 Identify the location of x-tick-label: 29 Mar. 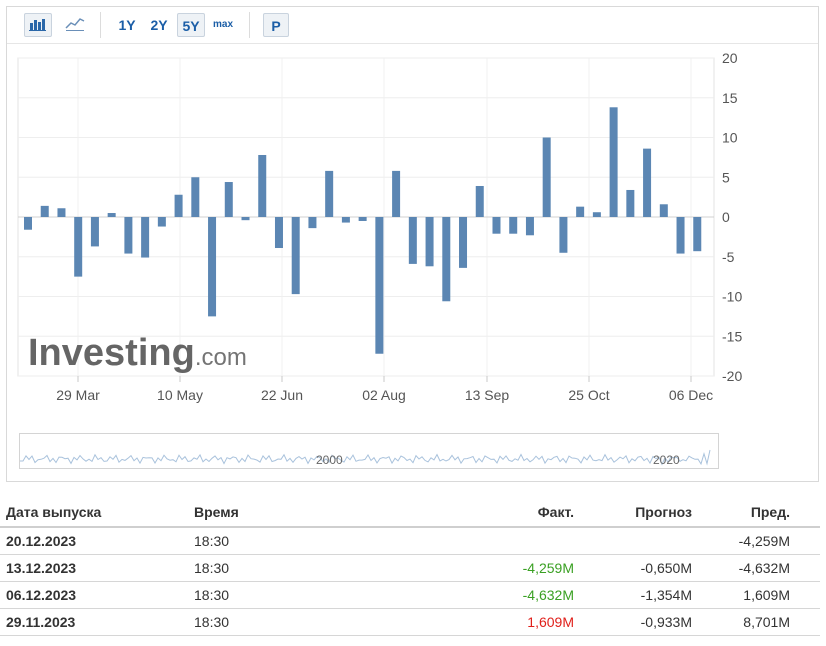
(78, 395).